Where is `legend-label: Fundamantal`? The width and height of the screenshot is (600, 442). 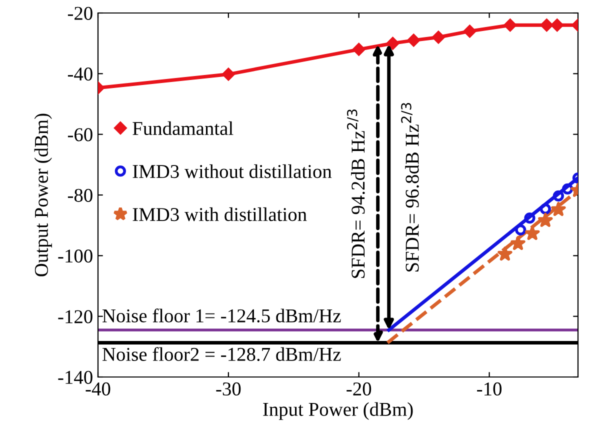
legend-label: Fundamantal is located at coordinates (183, 128).